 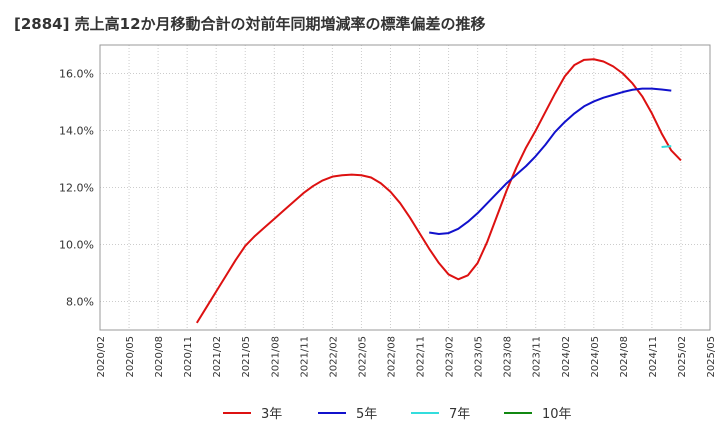 I want to click on legend-label: 10年, so click(x=557, y=414).